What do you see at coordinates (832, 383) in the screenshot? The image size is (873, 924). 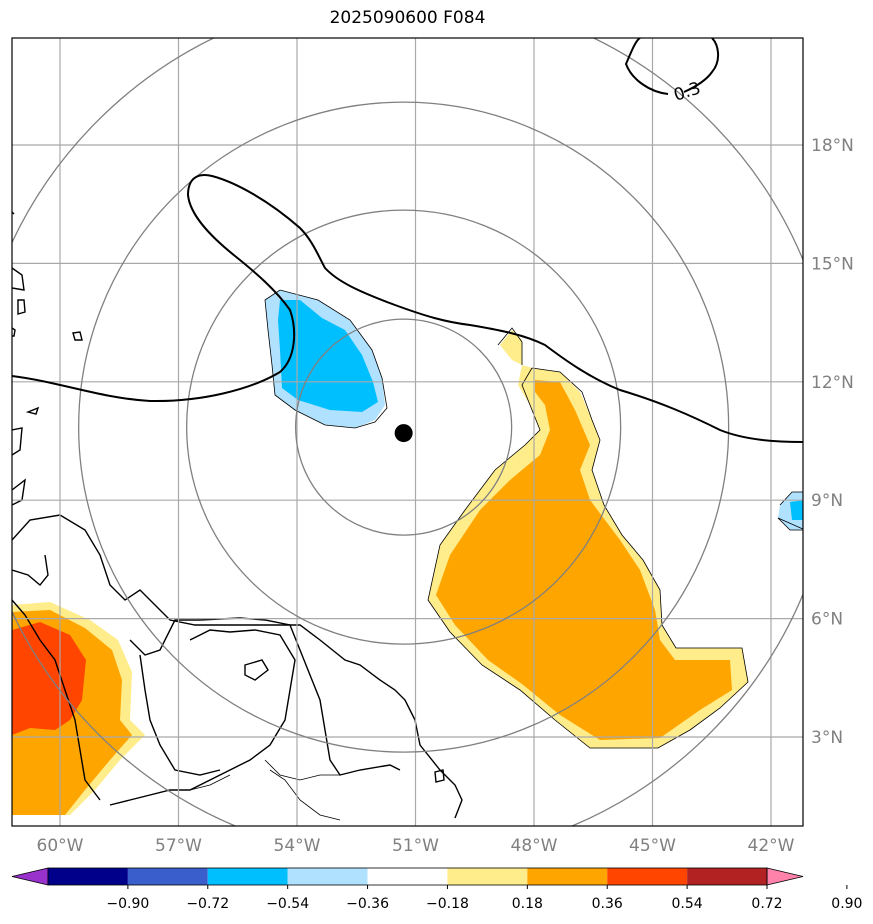 I see `latitude-tick-label: 12°N` at bounding box center [832, 383].